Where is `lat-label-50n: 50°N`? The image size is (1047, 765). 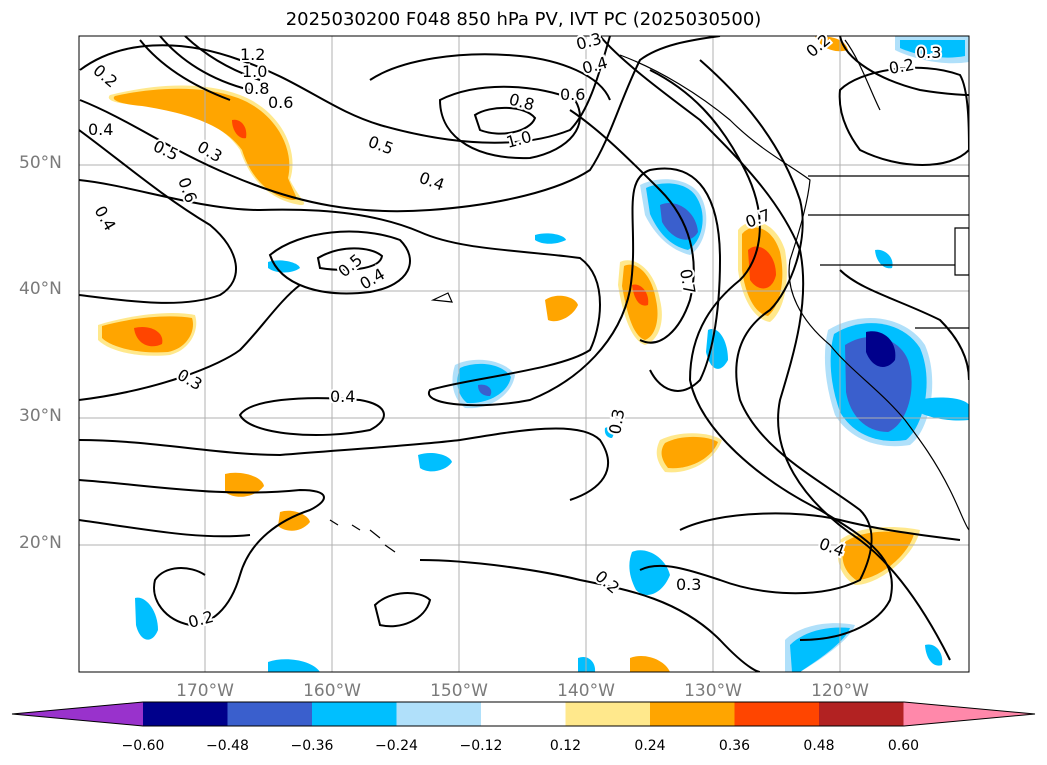 lat-label-50n: 50°N is located at coordinates (40, 163).